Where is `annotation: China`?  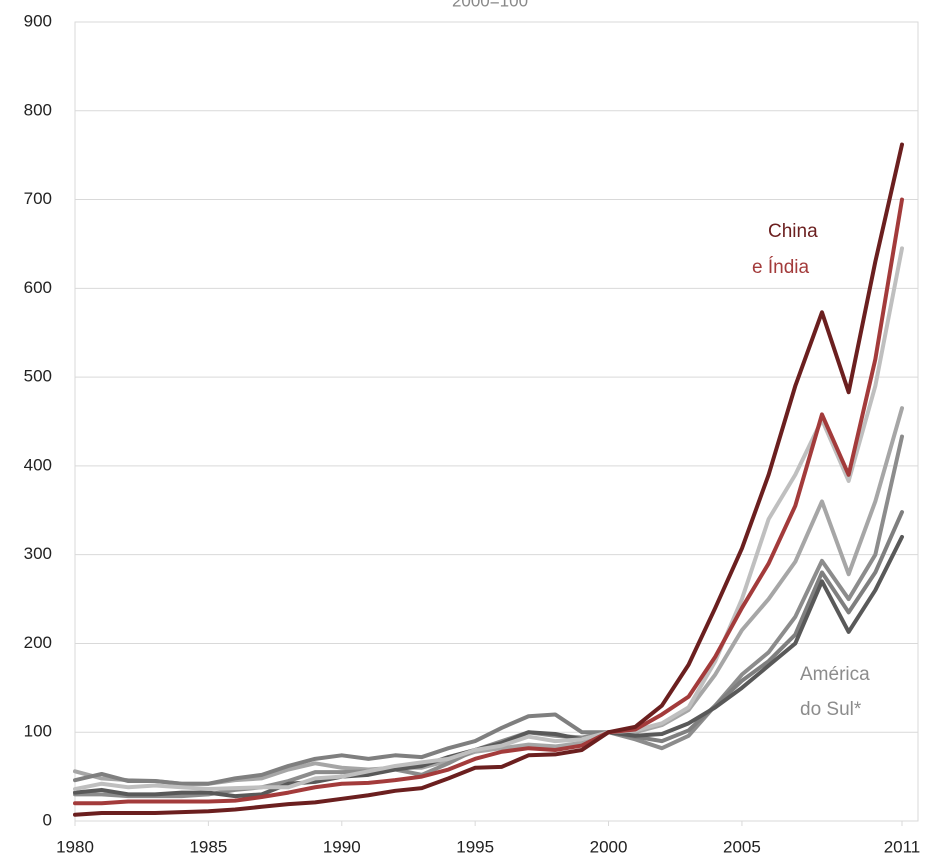
annotation: China is located at coordinates (793, 231).